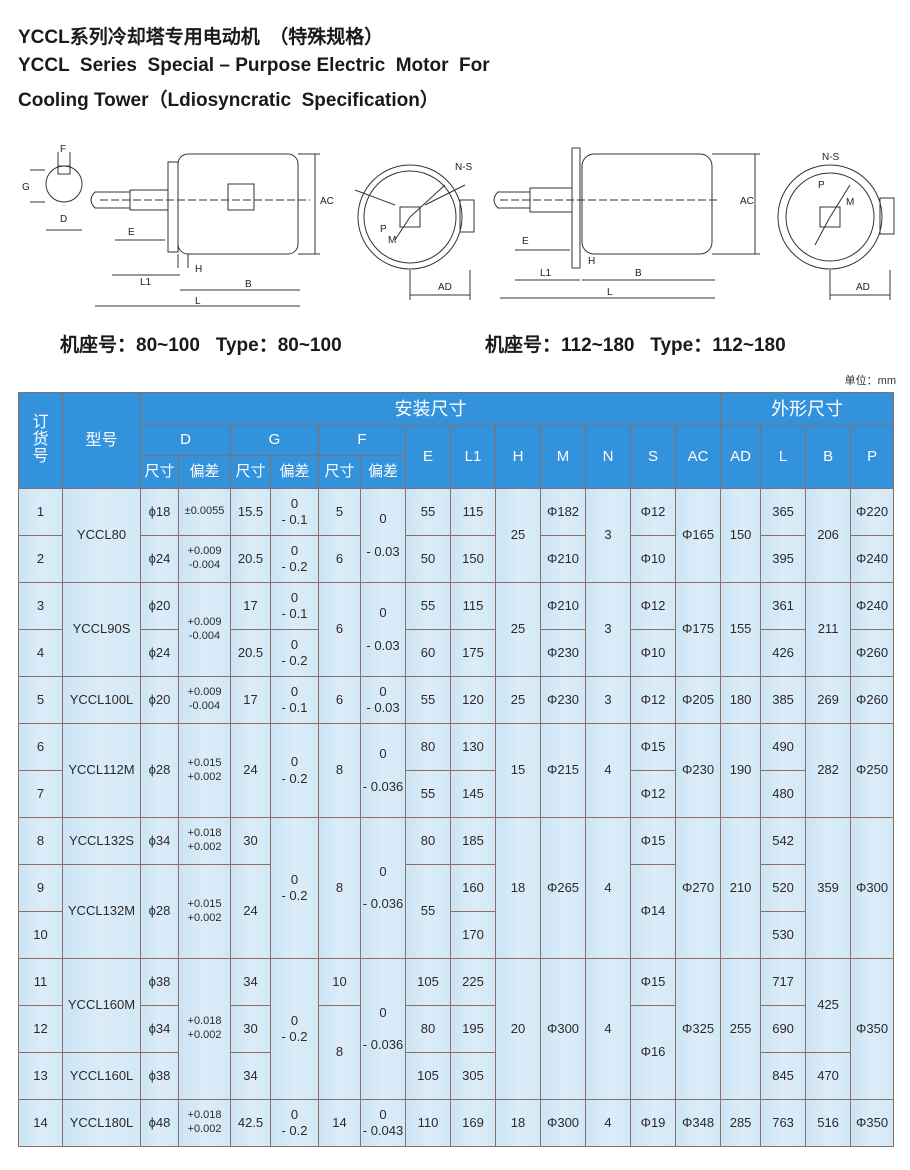 The height and width of the screenshot is (1170, 910). I want to click on table-cell: Φ14, so click(653, 911).